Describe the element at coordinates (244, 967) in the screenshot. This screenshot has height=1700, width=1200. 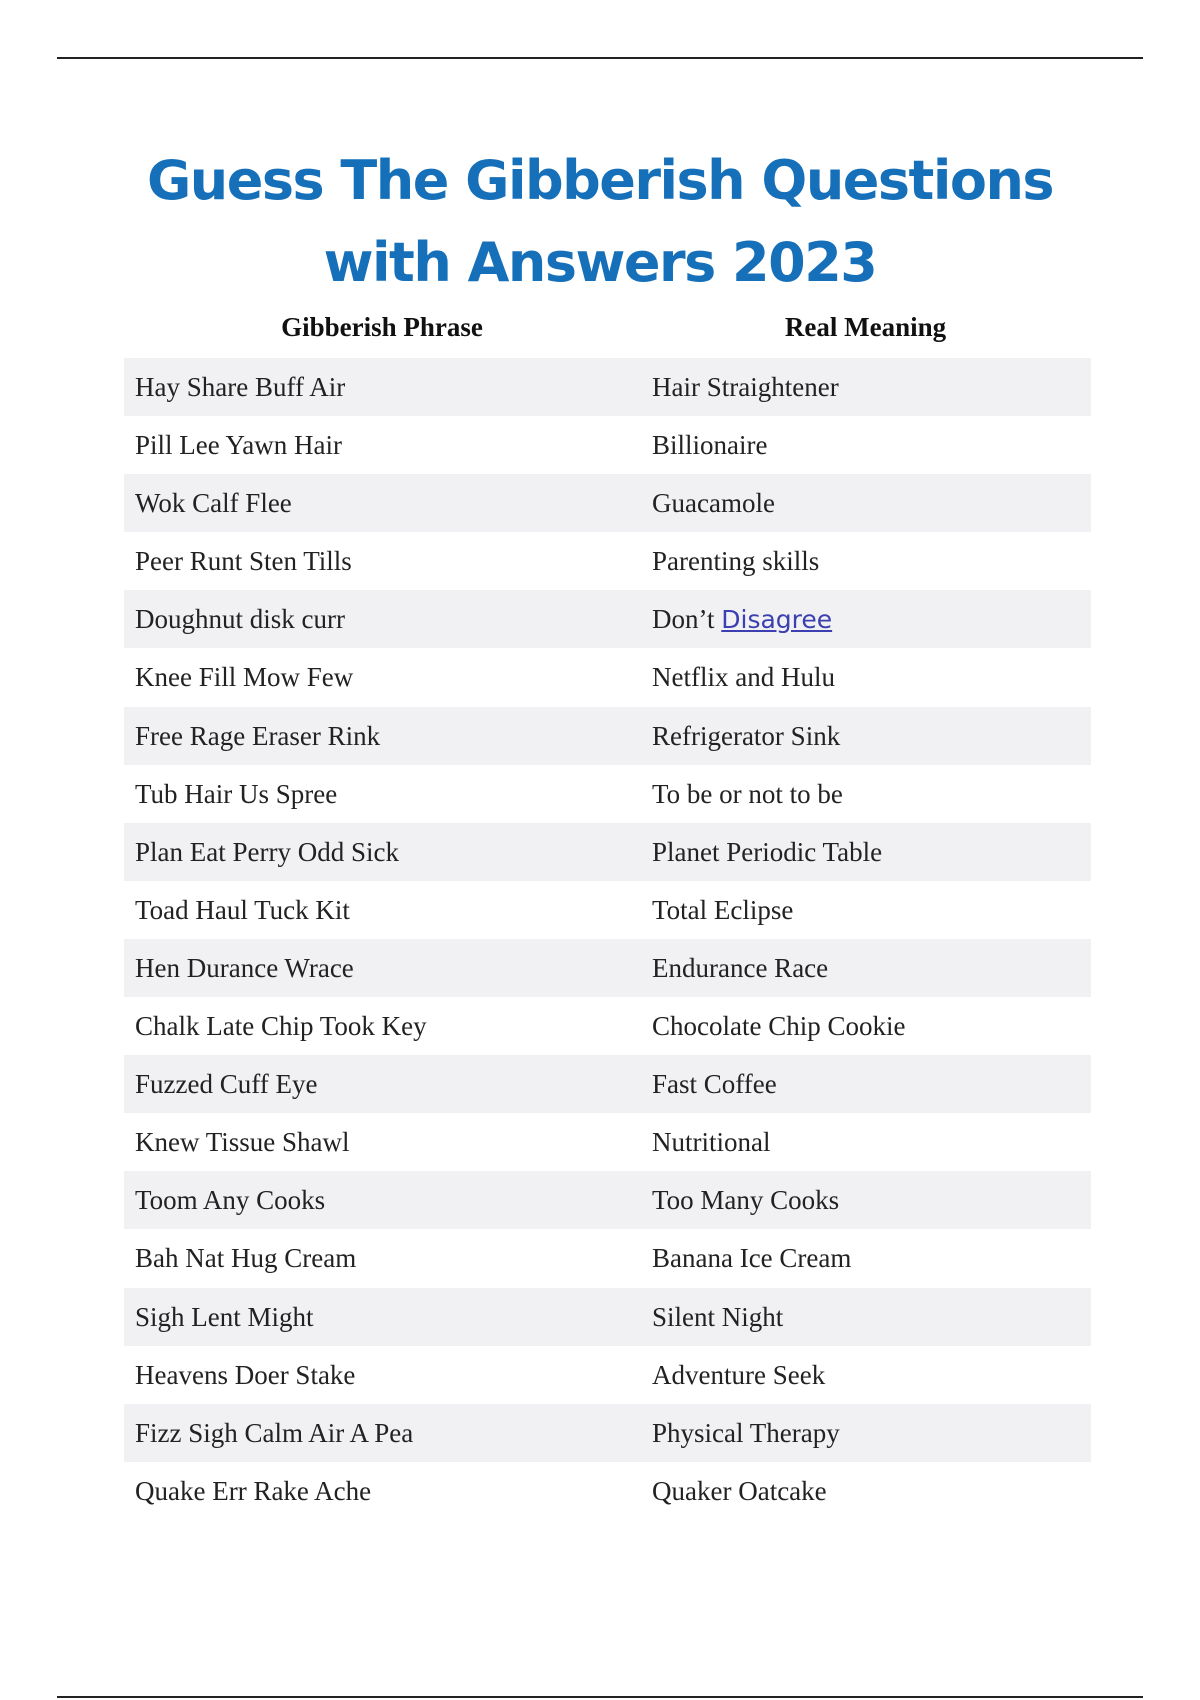
I see `gibberish-phrase: Hen Durance Wrace` at that location.